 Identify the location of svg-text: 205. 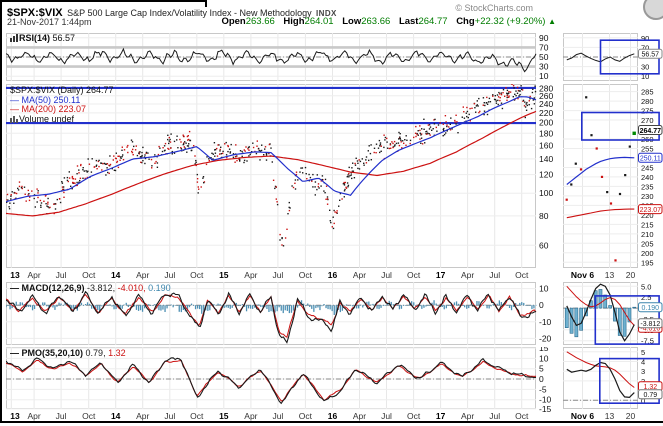
(647, 243).